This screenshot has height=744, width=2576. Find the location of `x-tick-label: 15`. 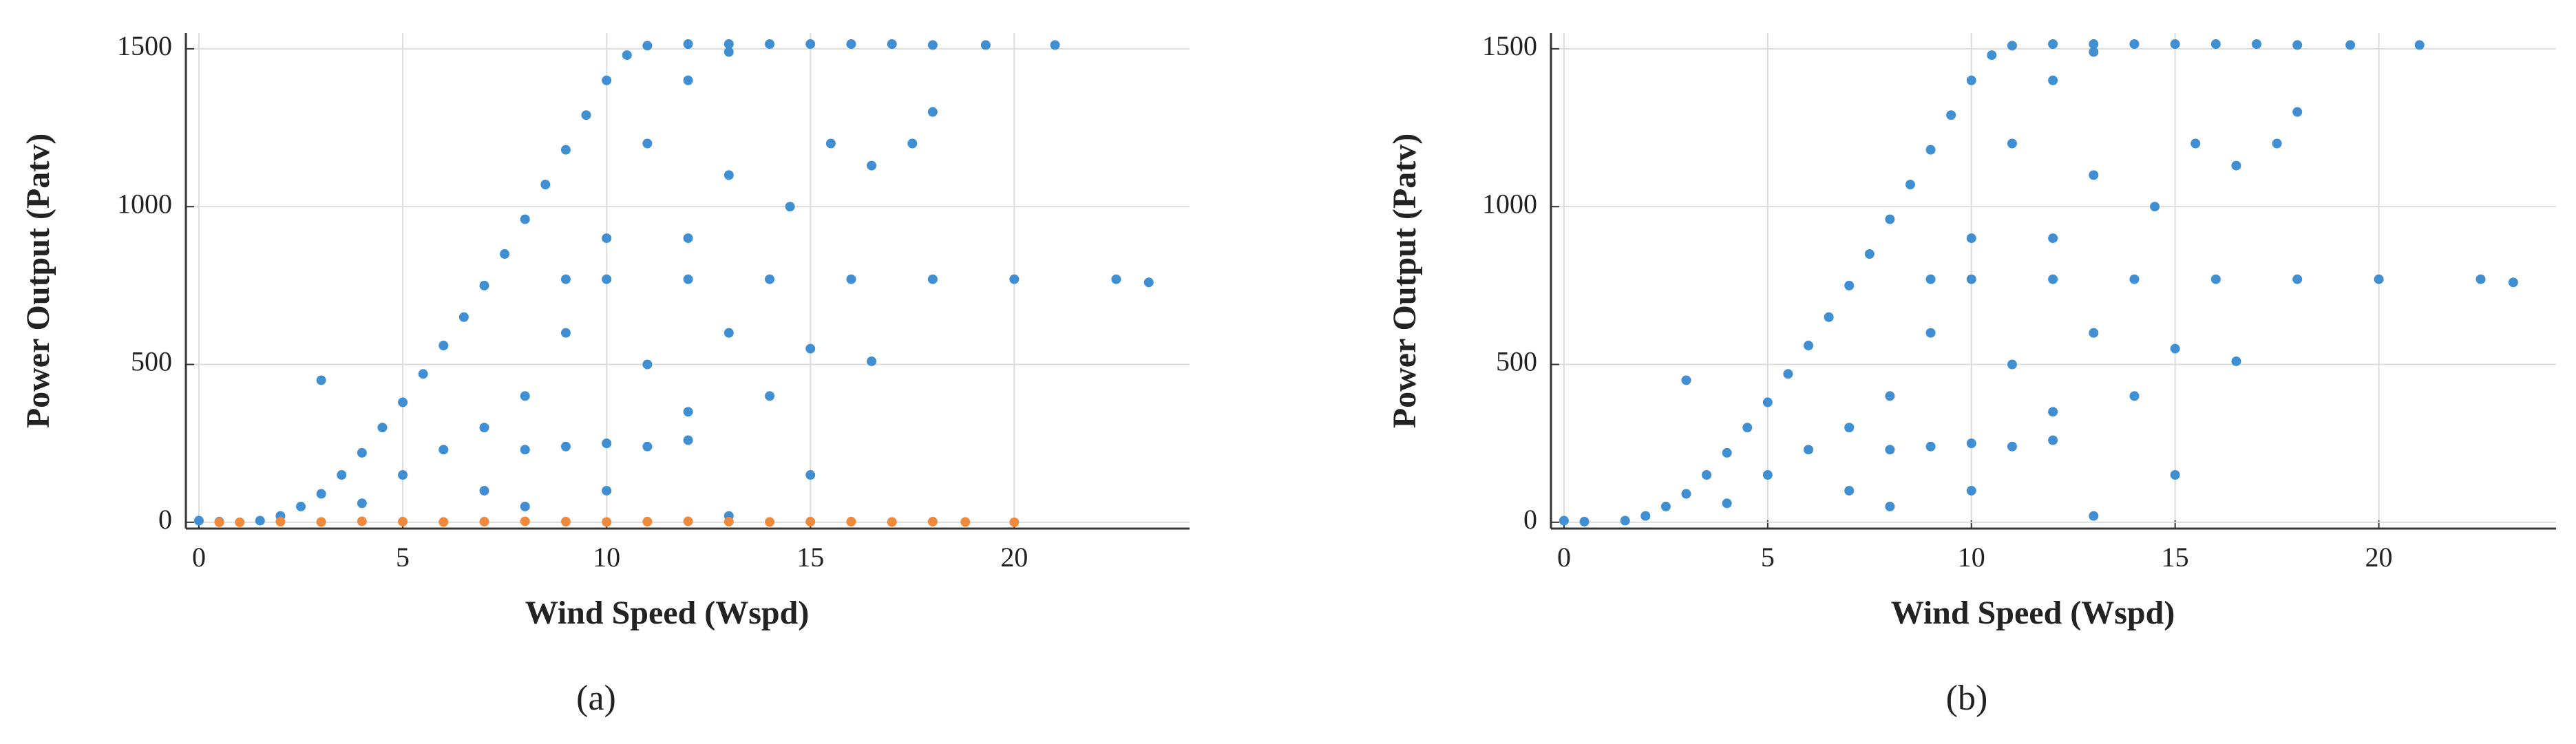

x-tick-label: 15 is located at coordinates (810, 557).